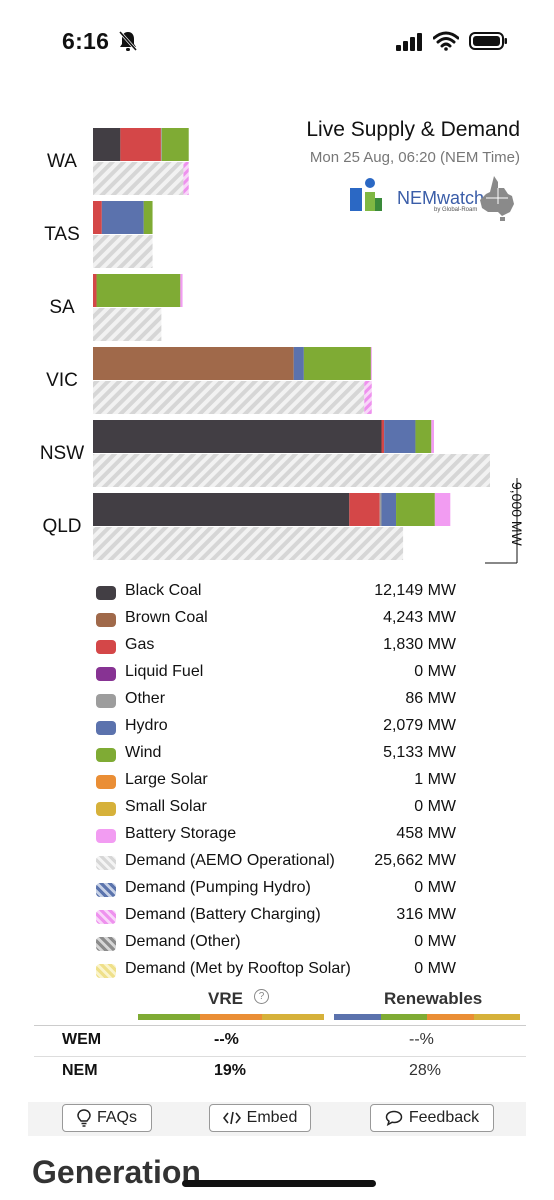 The height and width of the screenshot is (1200, 554). I want to click on faqs-button-label: FAQs, so click(116, 1117).